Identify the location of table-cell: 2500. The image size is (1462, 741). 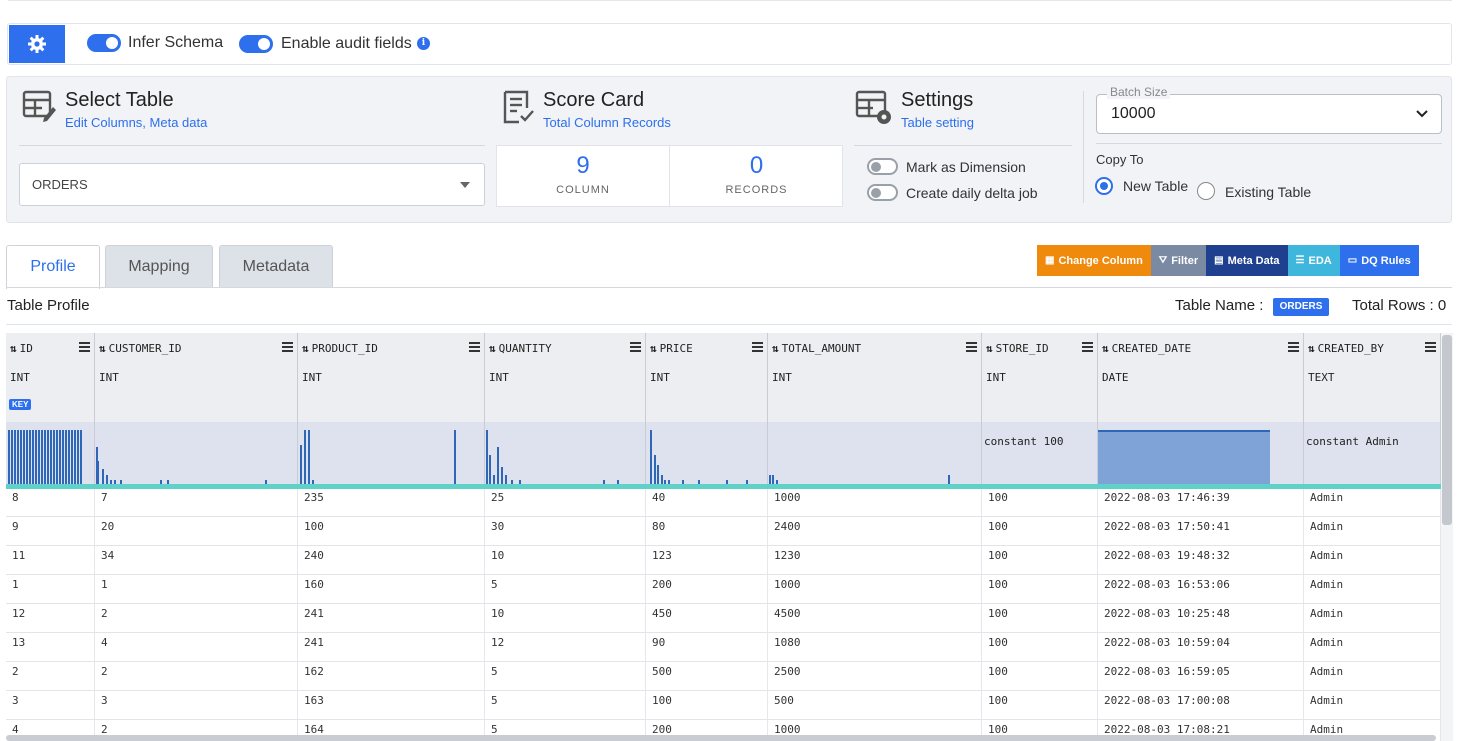
(875, 676).